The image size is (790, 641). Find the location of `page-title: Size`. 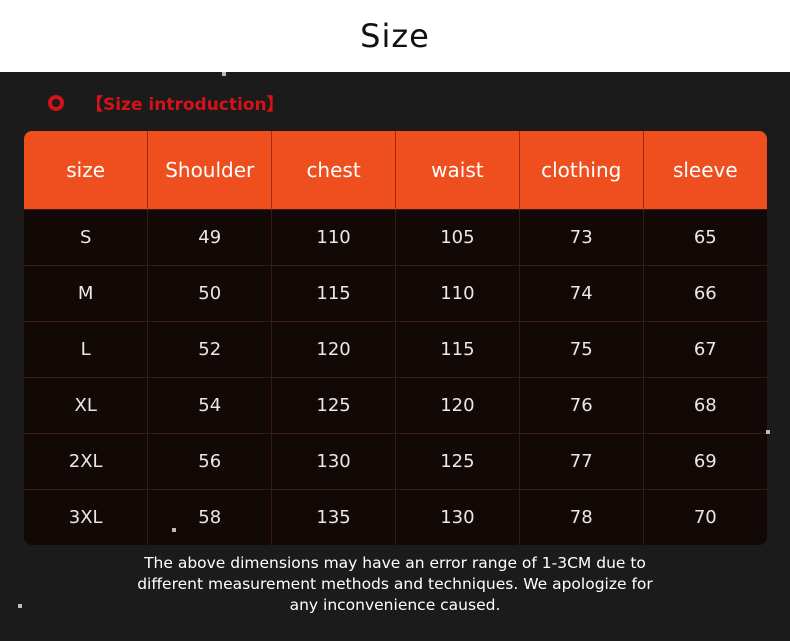

page-title: Size is located at coordinates (395, 36).